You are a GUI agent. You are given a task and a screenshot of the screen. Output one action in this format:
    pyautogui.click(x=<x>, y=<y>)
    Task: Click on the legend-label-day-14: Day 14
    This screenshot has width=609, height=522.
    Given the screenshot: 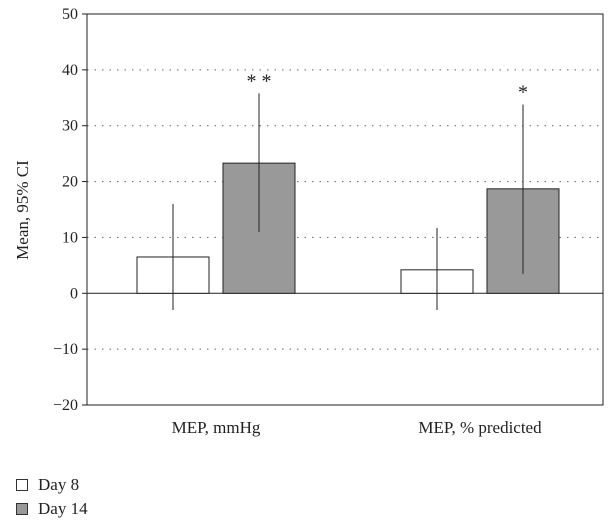 What is the action you would take?
    pyautogui.click(x=63, y=508)
    